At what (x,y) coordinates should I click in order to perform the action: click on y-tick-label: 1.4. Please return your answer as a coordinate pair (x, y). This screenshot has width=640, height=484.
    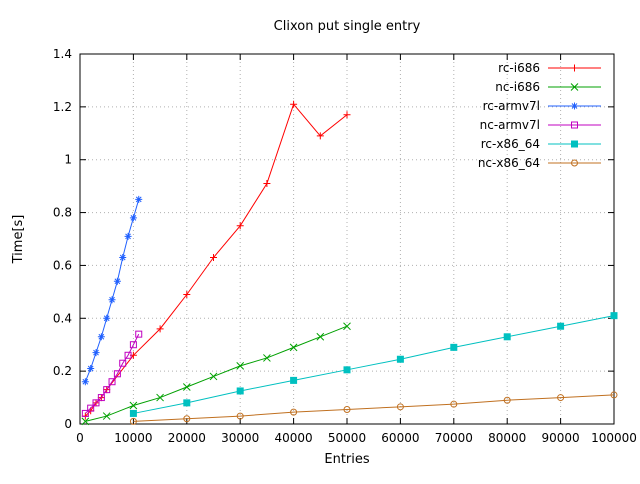
    Looking at the image, I should click on (62, 54).